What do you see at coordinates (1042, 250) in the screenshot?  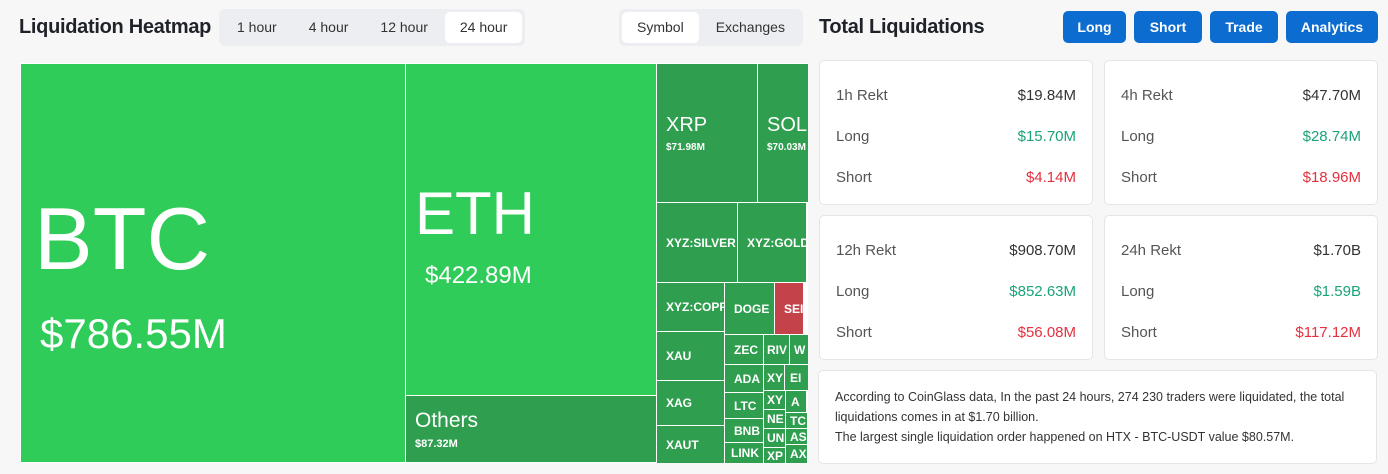 I see `card-total: $908.70M` at bounding box center [1042, 250].